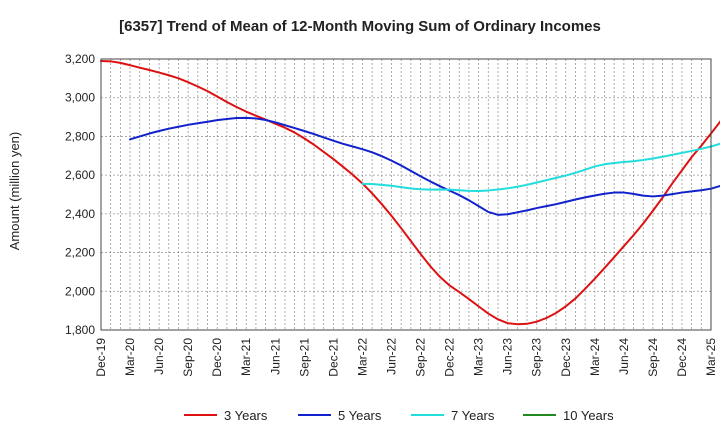  Describe the element at coordinates (80, 214) in the screenshot. I see `y-tick-label: 2,400` at that location.